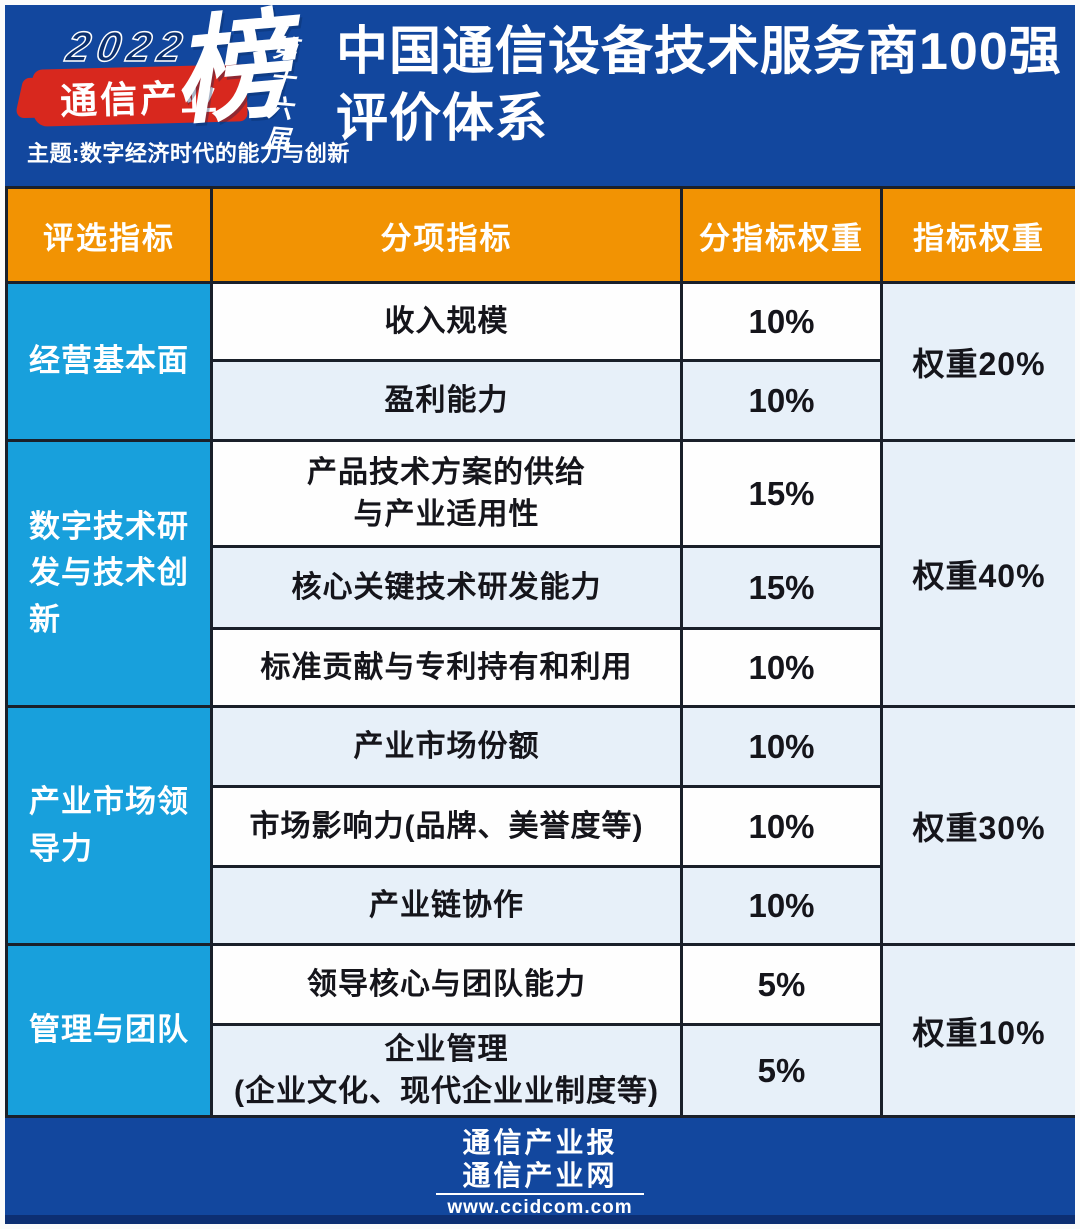 The width and height of the screenshot is (1080, 1229). Describe the element at coordinates (446, 826) in the screenshot. I see `indicator-cell: 市场影响力(品牌、美誉度等)` at that location.